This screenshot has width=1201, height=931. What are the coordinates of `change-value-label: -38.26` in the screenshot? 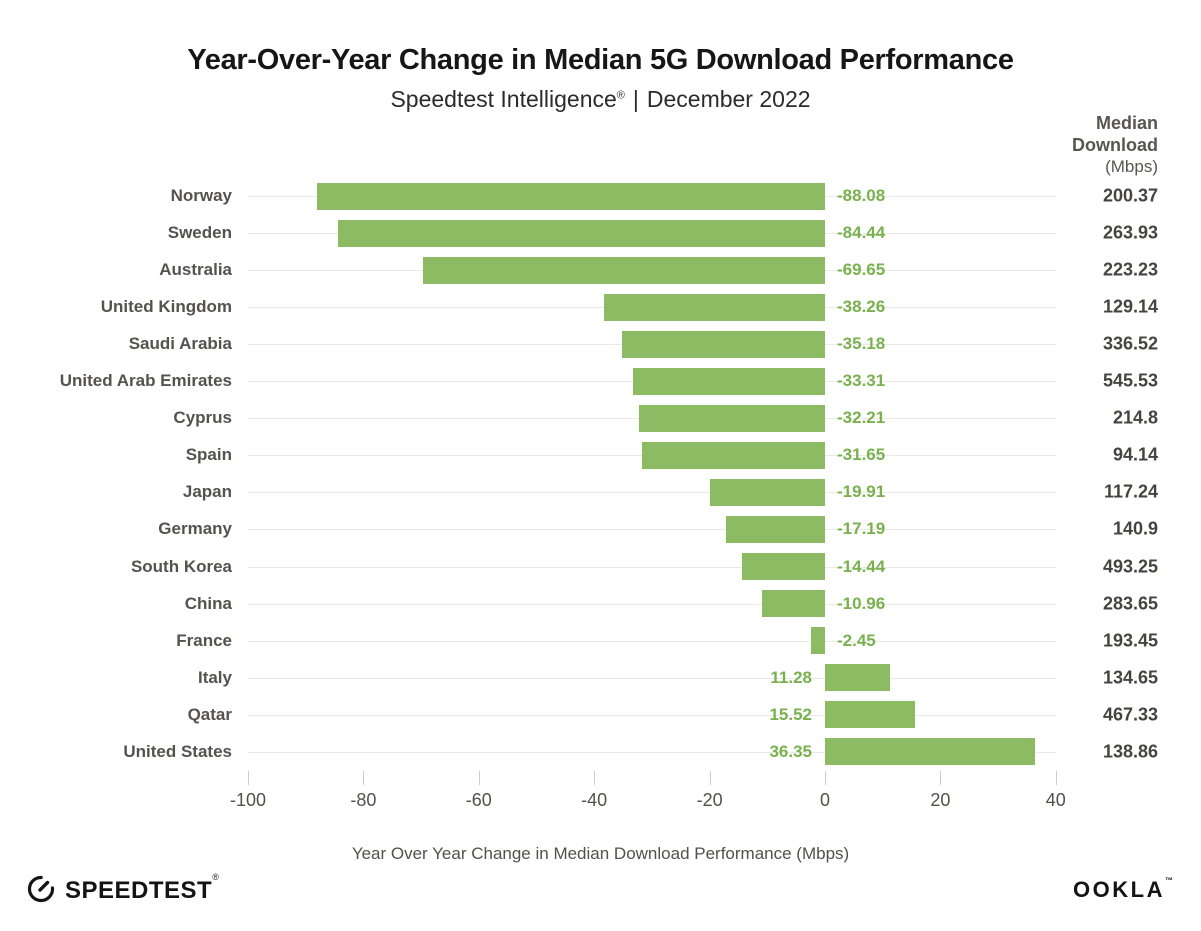 It's located at (861, 307).